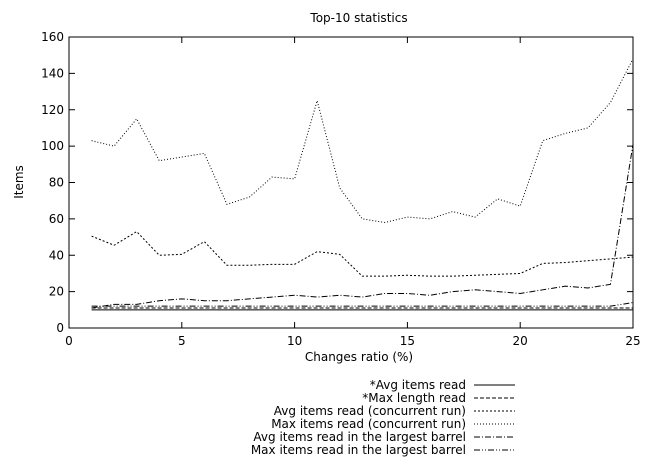 This screenshot has width=650, height=461. Describe the element at coordinates (182, 341) in the screenshot. I see `x-tick-label: 5` at that location.